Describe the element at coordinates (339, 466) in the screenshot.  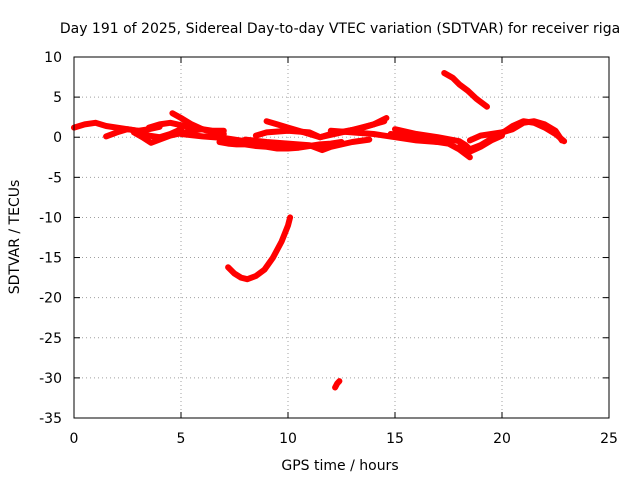
I see `x-axis-label: GPS time / hours` at that location.